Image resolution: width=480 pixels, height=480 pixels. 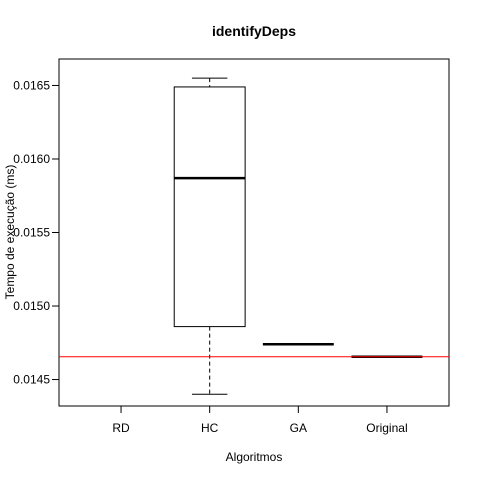 I want to click on x-axis-label: Algoritmos, so click(x=254, y=457).